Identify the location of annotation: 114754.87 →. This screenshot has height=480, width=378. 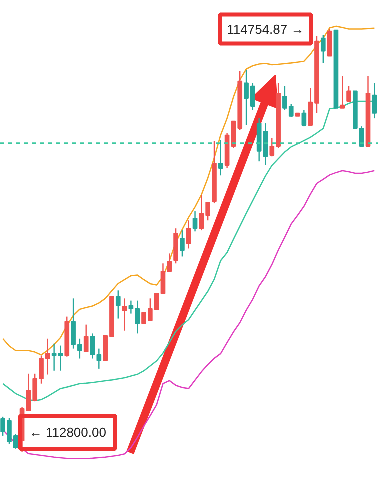
(265, 29).